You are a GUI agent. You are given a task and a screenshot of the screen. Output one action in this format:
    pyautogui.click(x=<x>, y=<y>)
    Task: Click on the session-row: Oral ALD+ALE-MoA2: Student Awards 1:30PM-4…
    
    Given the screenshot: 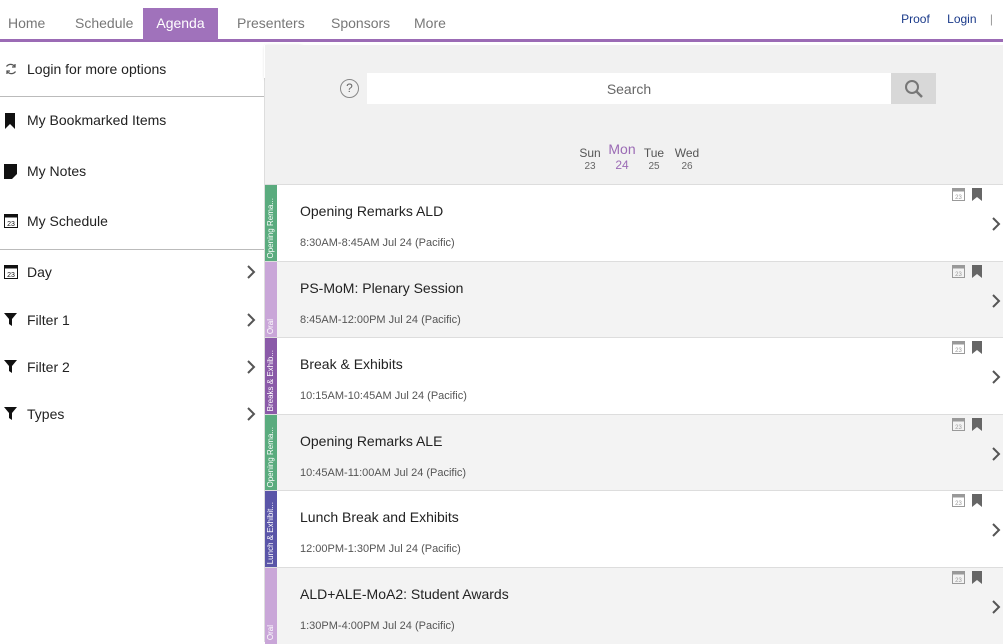 What is the action you would take?
    pyautogui.click(x=634, y=605)
    